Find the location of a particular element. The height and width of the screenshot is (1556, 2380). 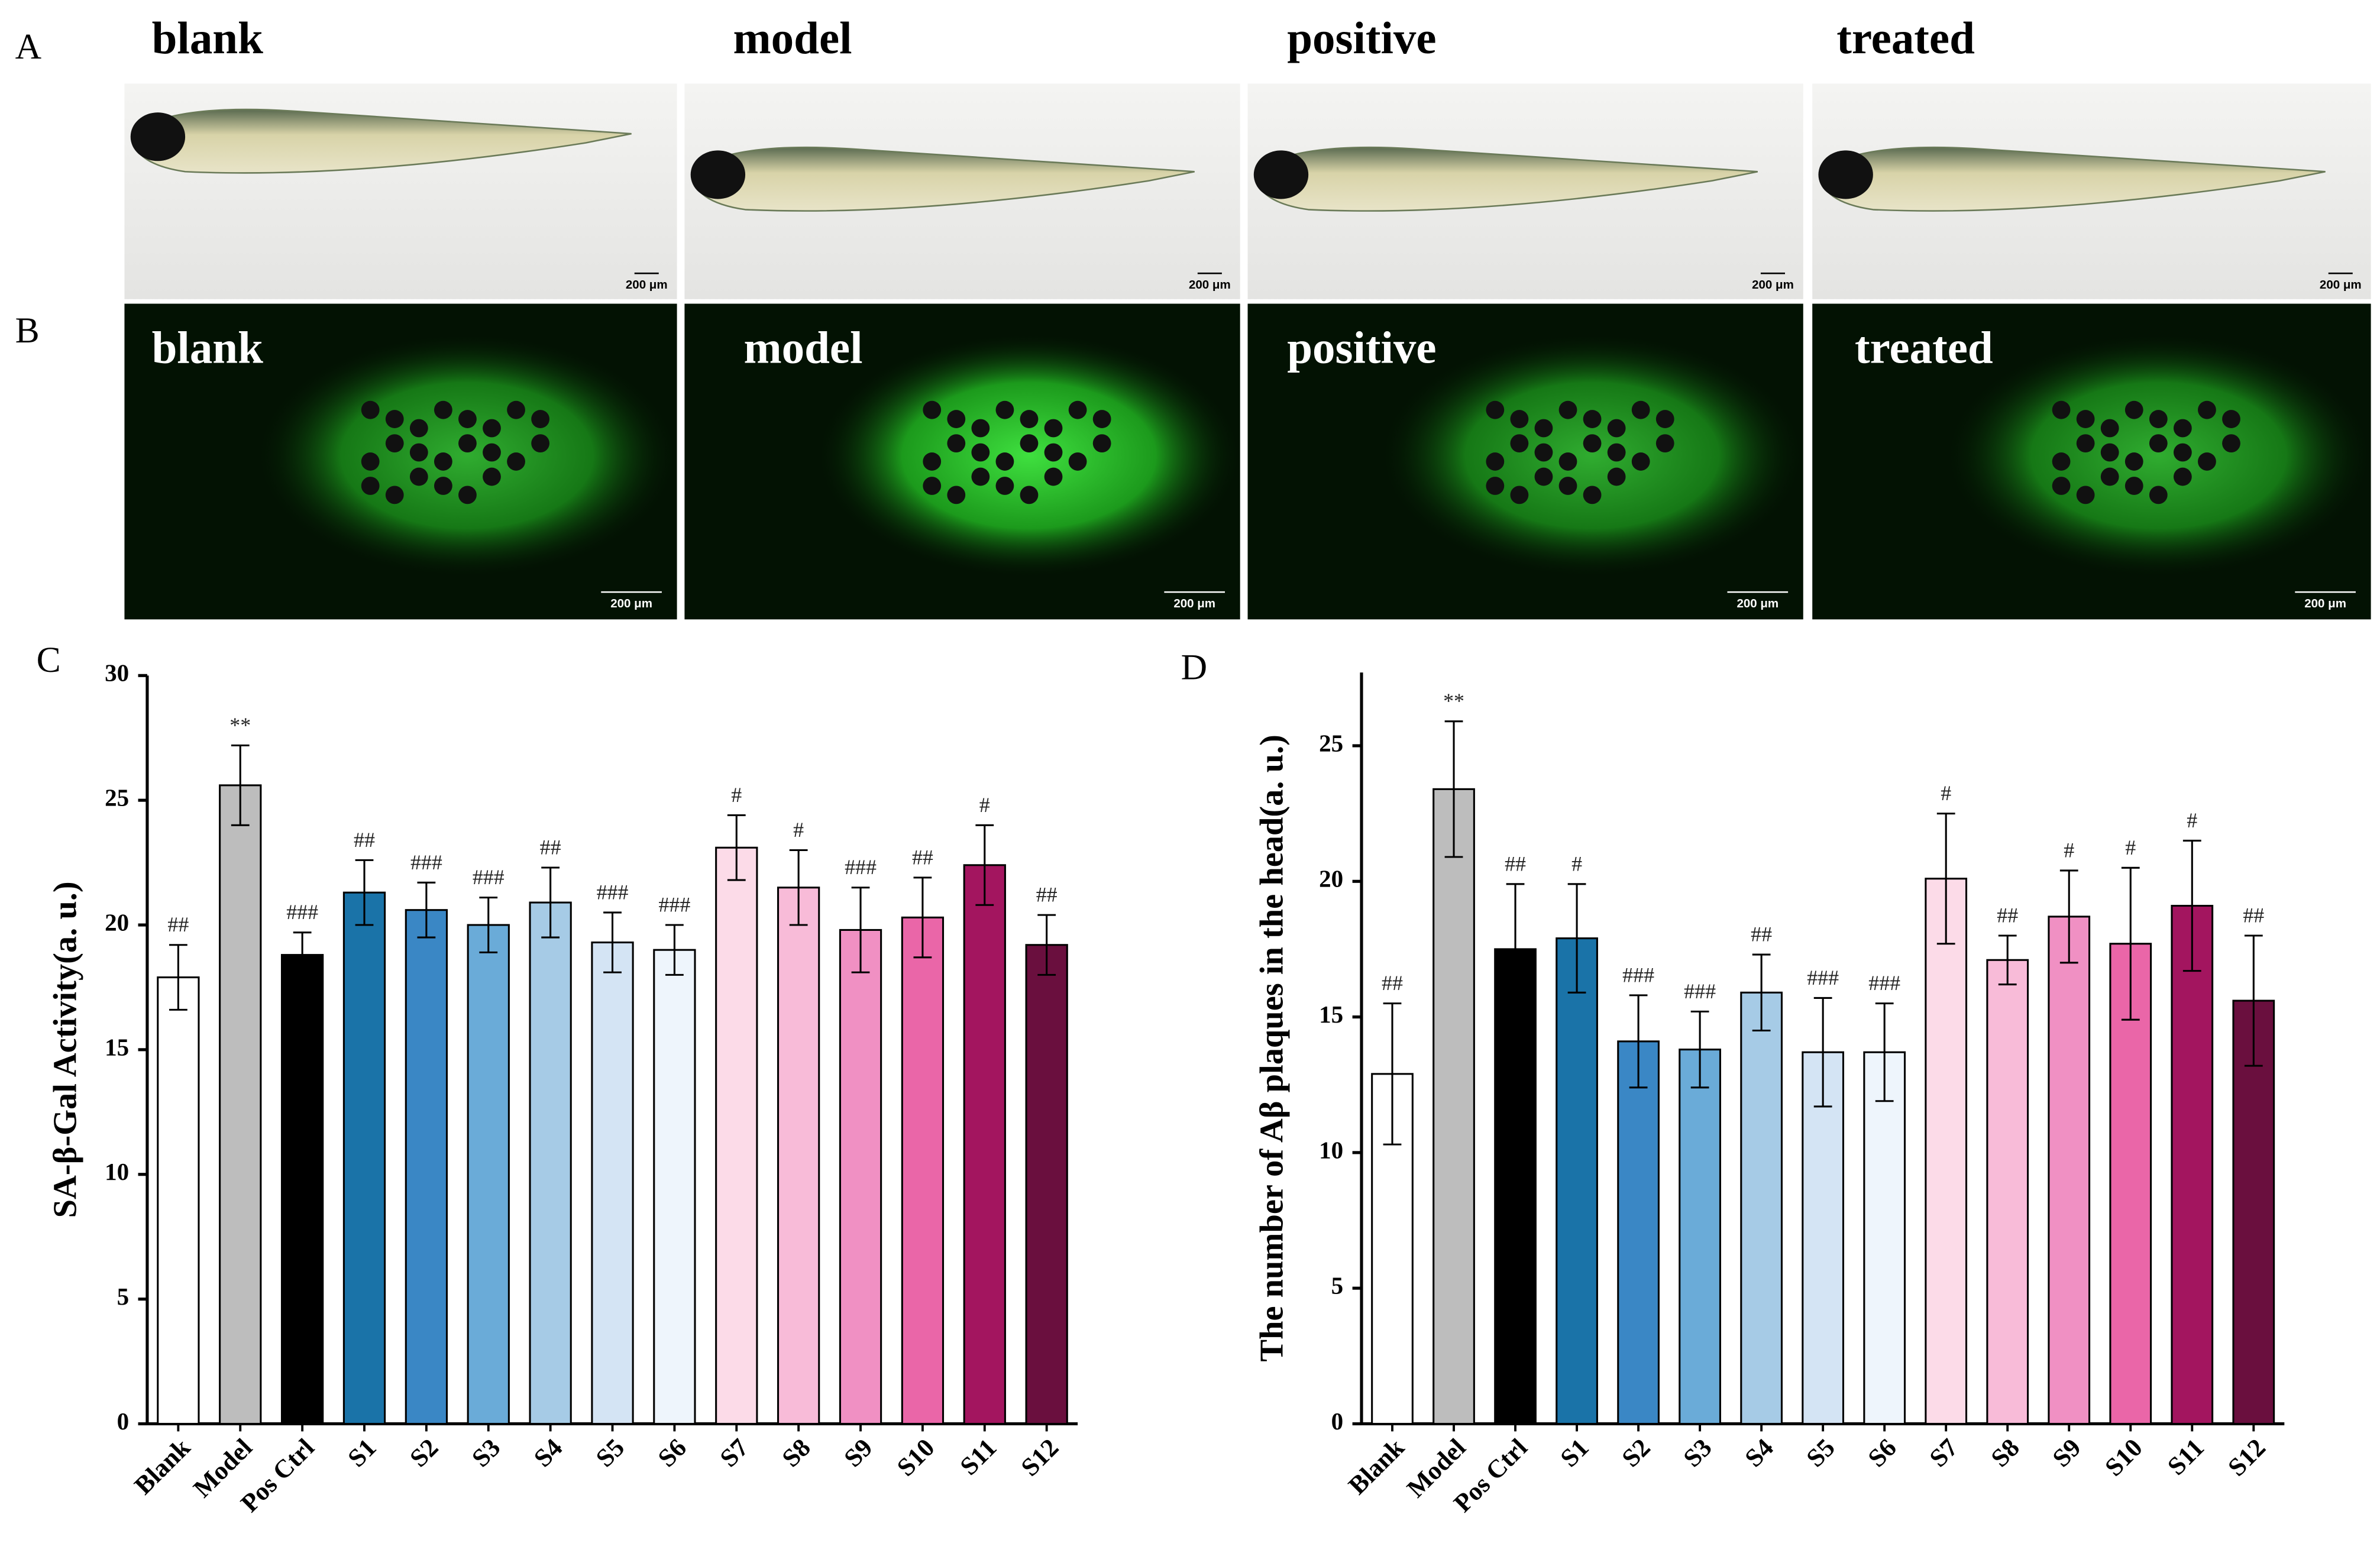

panel-label: D is located at coordinates (1194, 668).